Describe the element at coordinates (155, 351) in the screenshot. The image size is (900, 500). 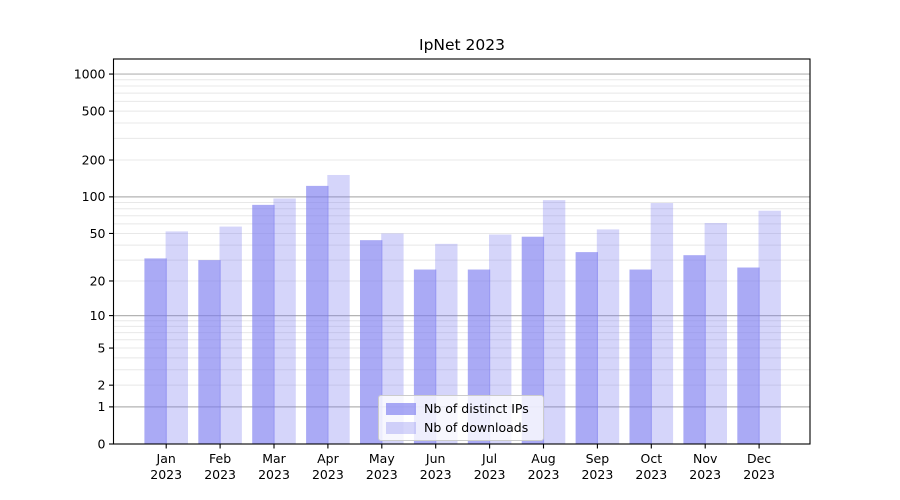
I see `bar-nb-of-distinct-ips-jan` at that location.